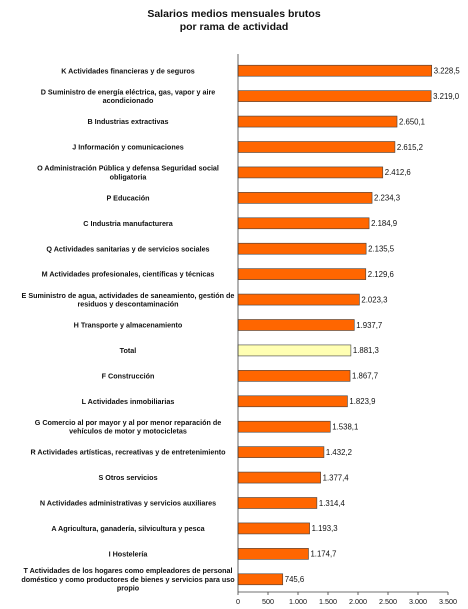  I want to click on value-label: 2.234,3, so click(387, 198).